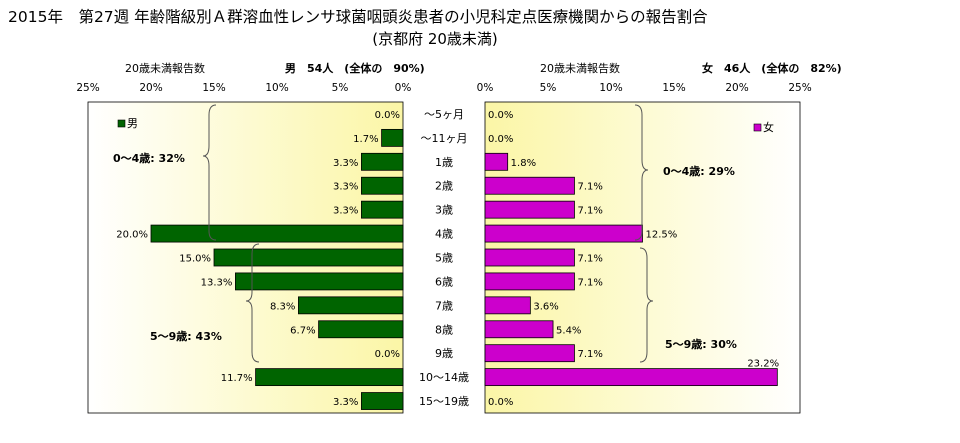 Image resolution: width=960 pixels, height=443 pixels. What do you see at coordinates (302, 330) in the screenshot?
I see `male-data-label: 6.7%` at bounding box center [302, 330].